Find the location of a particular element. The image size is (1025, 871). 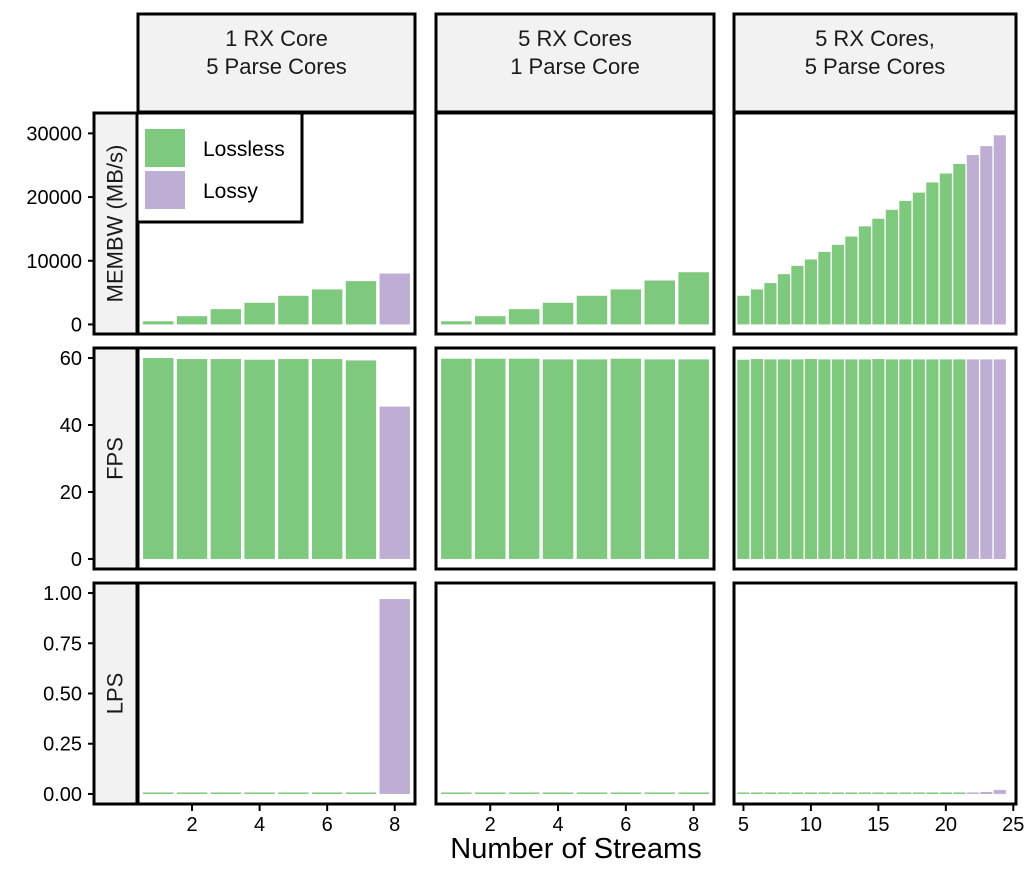

legend-label-lossy: Lossy is located at coordinates (230, 191).